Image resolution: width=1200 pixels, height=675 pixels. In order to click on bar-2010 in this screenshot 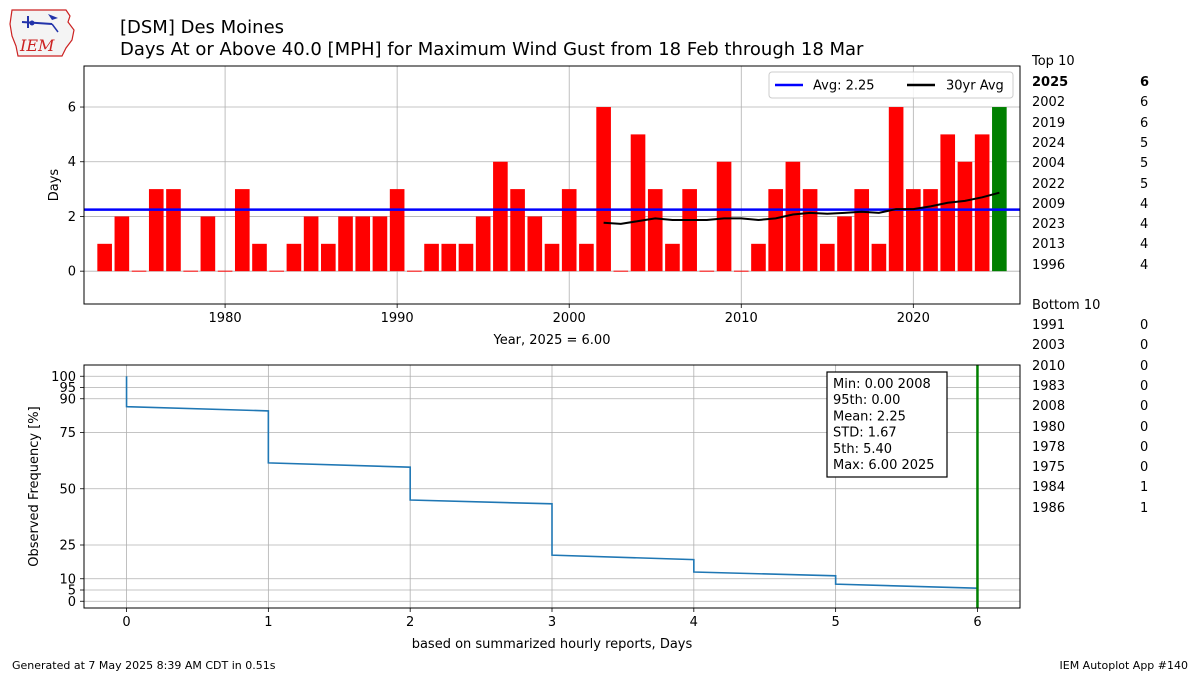, I will do `click(741, 271)`.